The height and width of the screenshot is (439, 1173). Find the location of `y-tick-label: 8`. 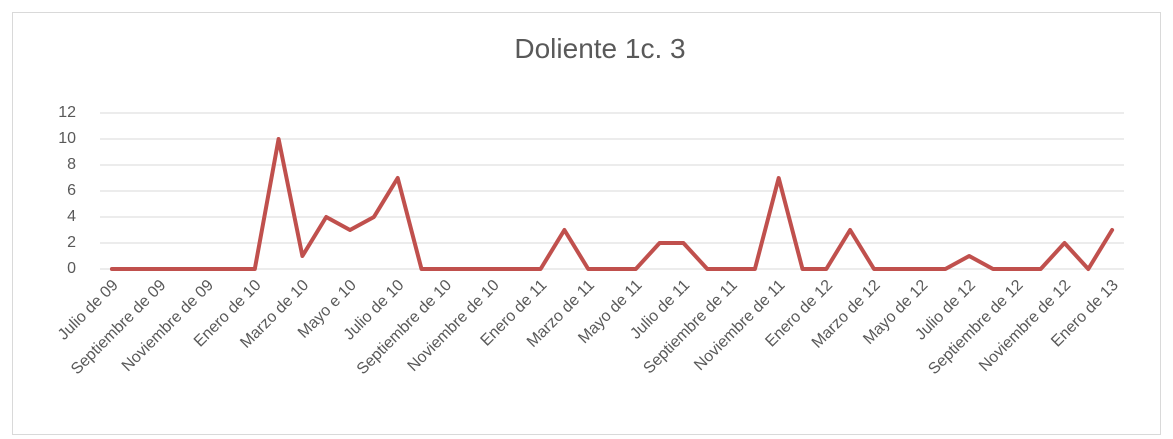

y-tick-label: 8 is located at coordinates (71, 164).